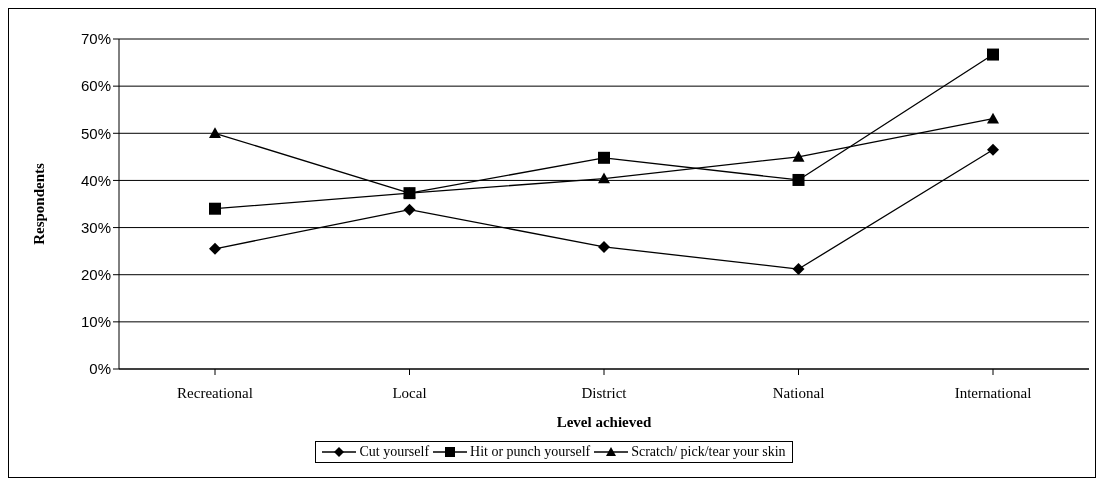 This screenshot has width=1104, height=485. I want to click on legend-label: Cut yourself, so click(394, 452).